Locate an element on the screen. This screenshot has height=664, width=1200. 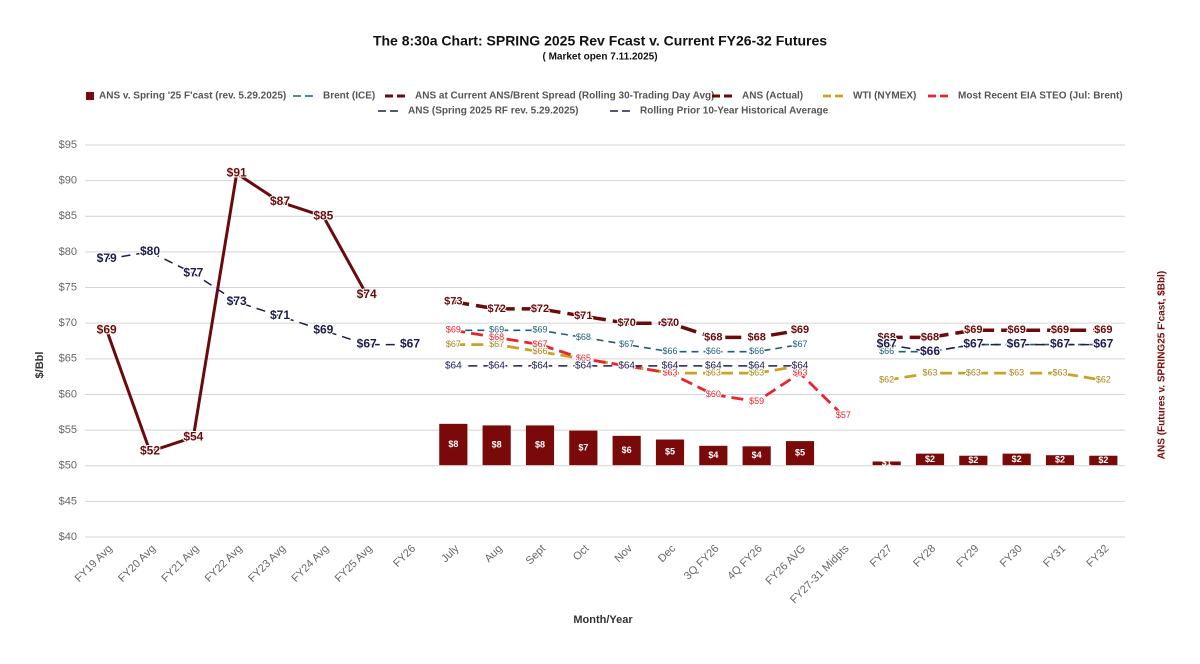
data-label: $60 is located at coordinates (713, 394).